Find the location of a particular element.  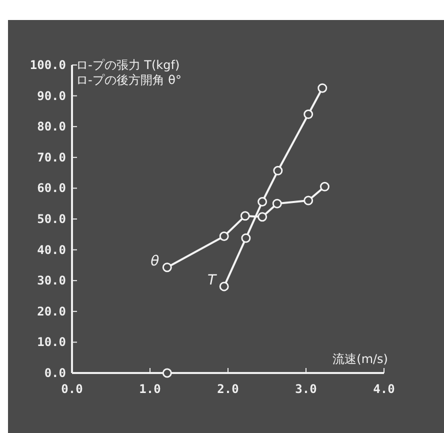

x-axis-title: 流速(m/s) is located at coordinates (360, 359).